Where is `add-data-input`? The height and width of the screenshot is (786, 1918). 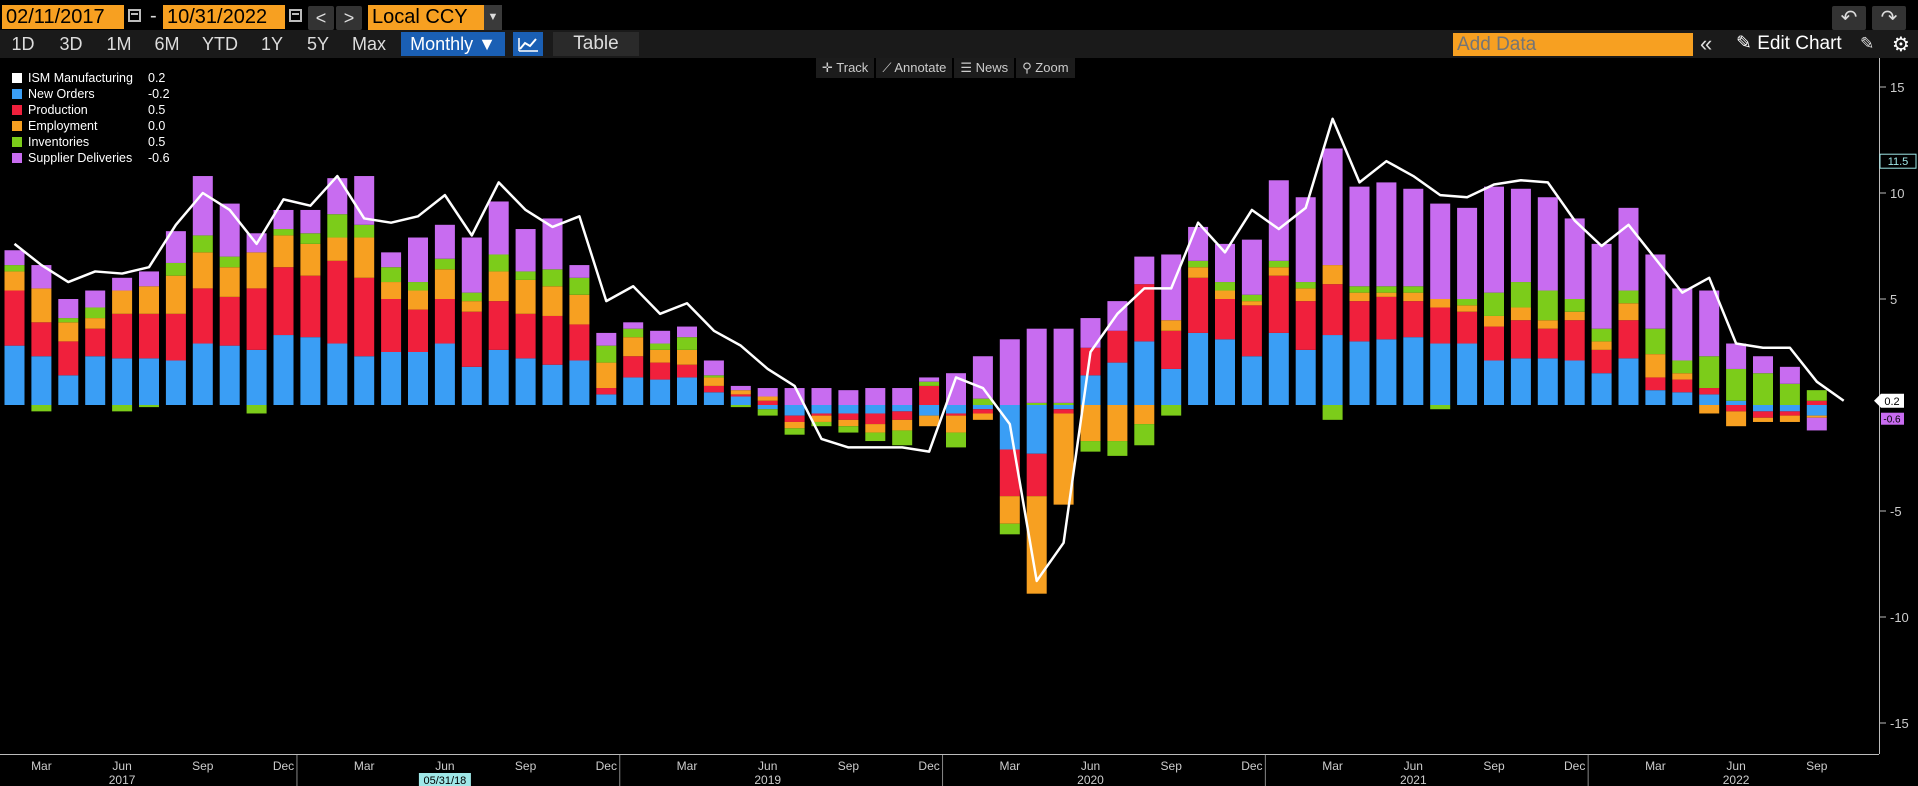 add-data-input is located at coordinates (1573, 44).